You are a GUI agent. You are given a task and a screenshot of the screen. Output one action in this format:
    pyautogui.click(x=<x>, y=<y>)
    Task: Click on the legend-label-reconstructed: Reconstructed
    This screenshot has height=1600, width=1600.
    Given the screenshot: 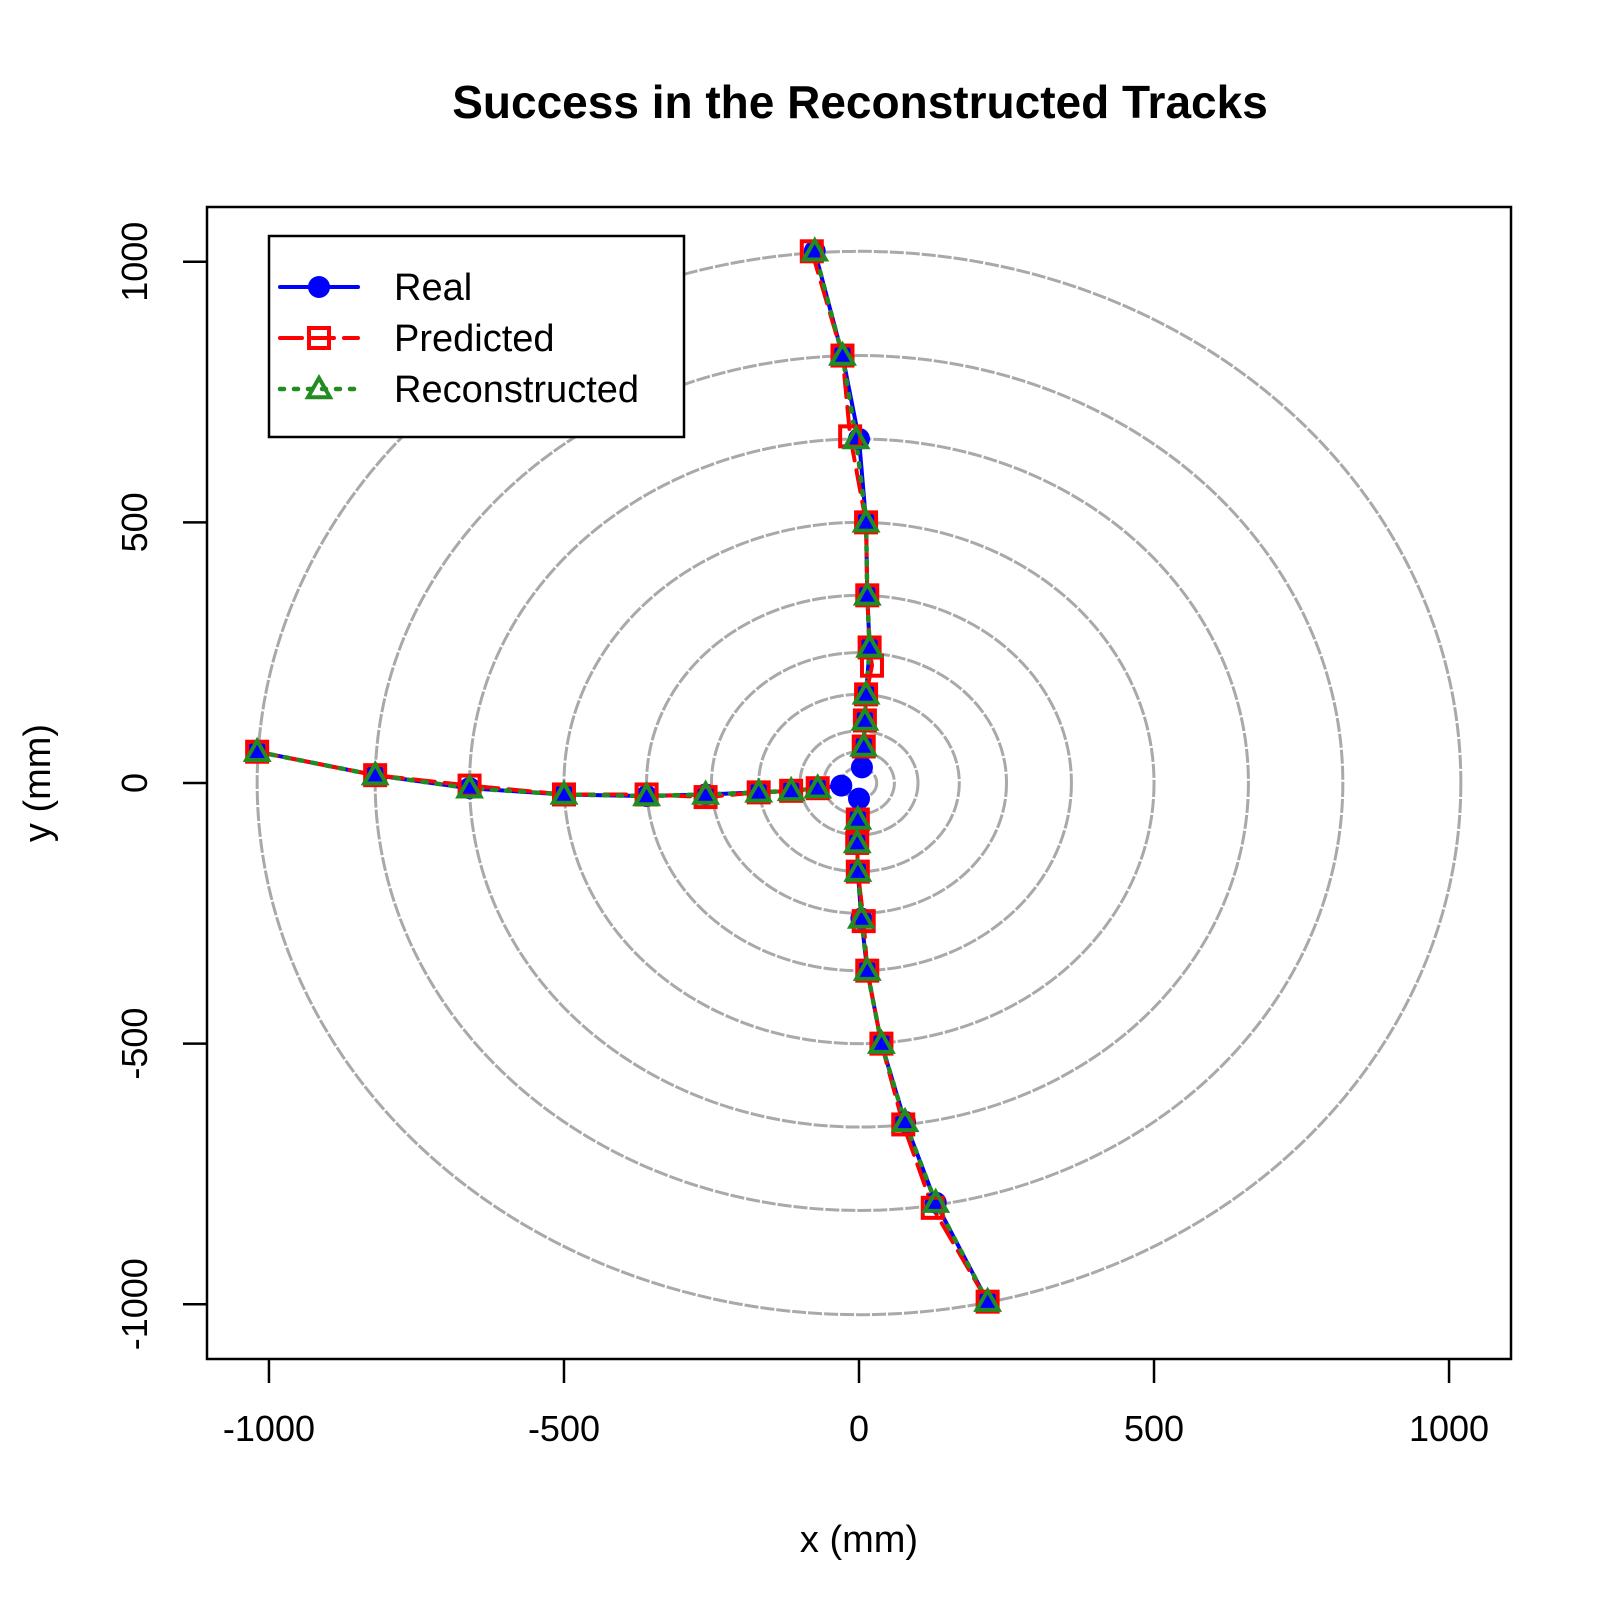 What is the action you would take?
    pyautogui.click(x=516, y=390)
    